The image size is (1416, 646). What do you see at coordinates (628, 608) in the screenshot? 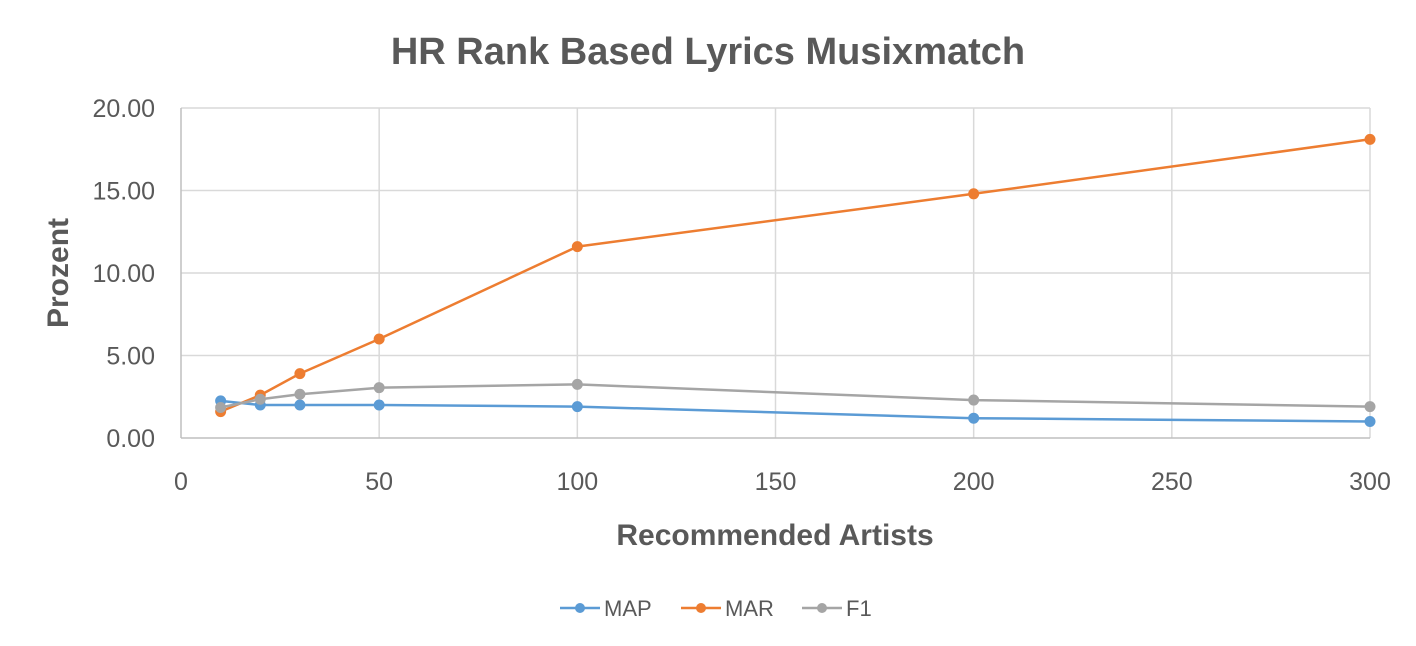
I see `legend-label: MAP` at bounding box center [628, 608].